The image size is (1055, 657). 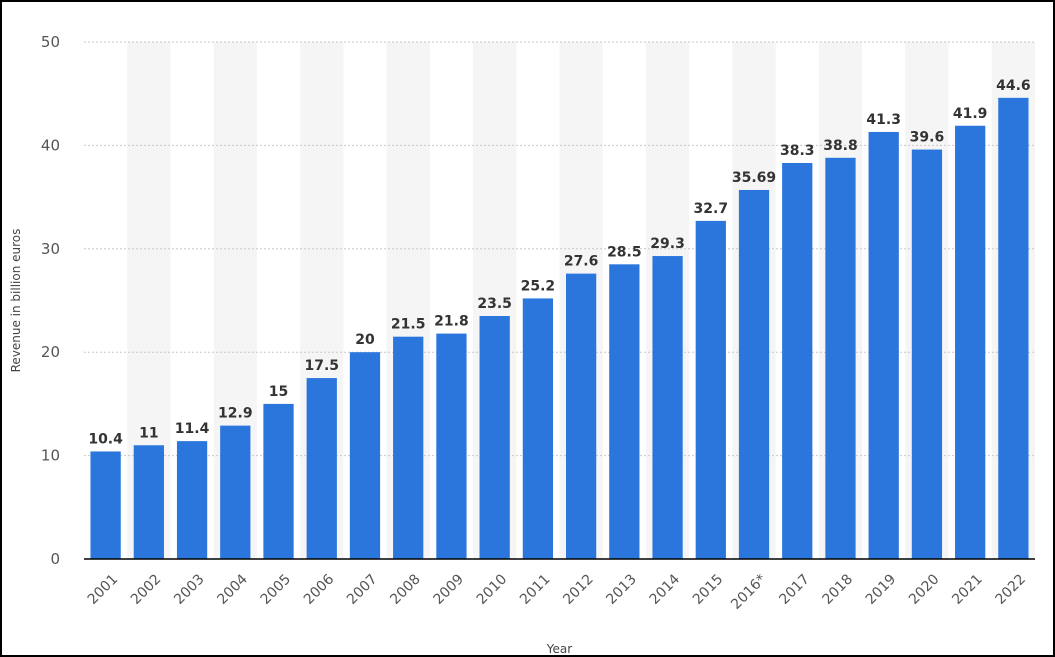 What do you see at coordinates (927, 354) in the screenshot?
I see `bar-2020` at bounding box center [927, 354].